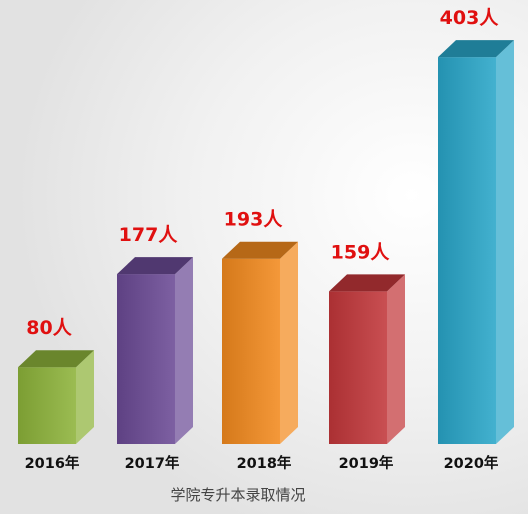 The height and width of the screenshot is (514, 528). I want to click on bar-value-label-4: 403人, so click(470, 18).